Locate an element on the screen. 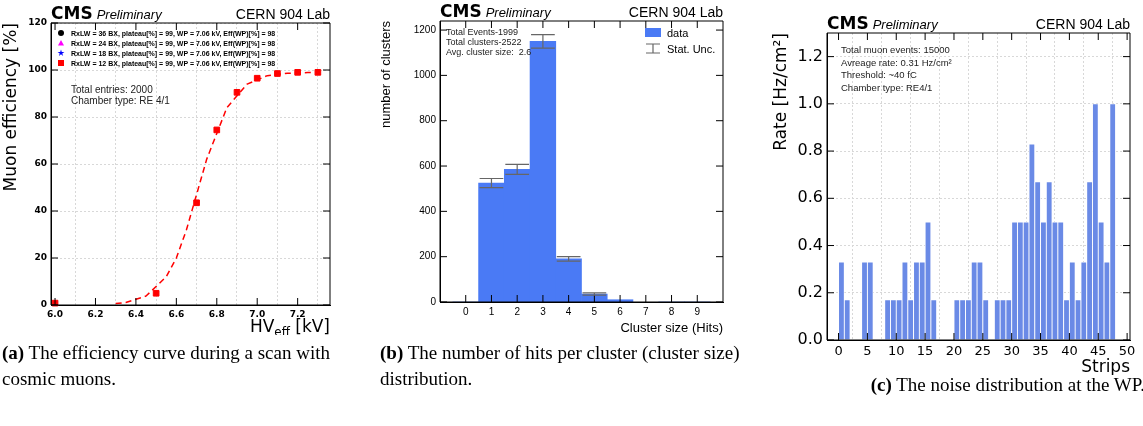 The height and width of the screenshot is (426, 1143). x-tick-label: 6.0 is located at coordinates (55, 313).